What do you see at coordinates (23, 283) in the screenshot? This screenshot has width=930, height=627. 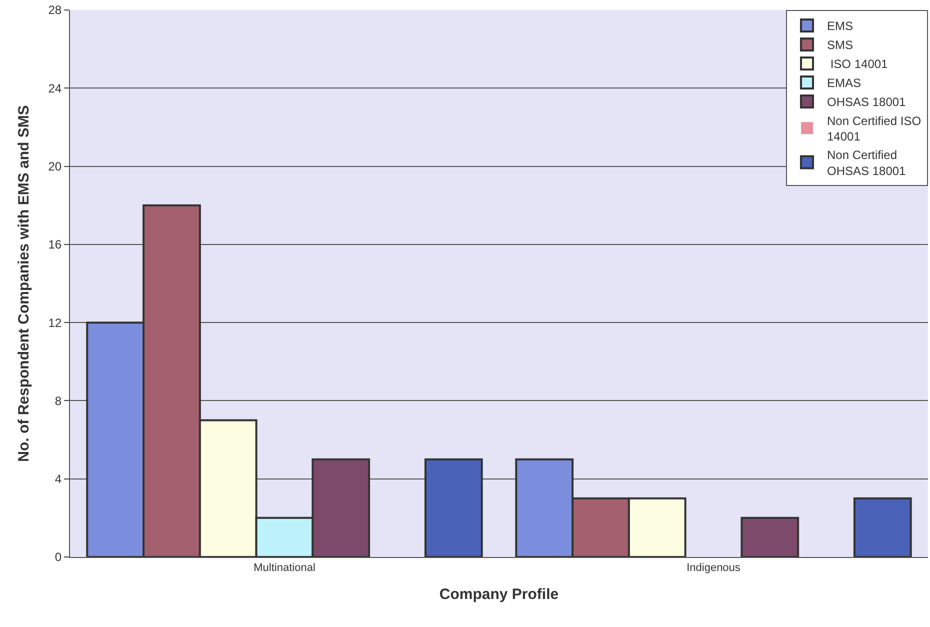 I see `y-axis-title: No. of Respondent Companies with EMS and SMS` at bounding box center [23, 283].